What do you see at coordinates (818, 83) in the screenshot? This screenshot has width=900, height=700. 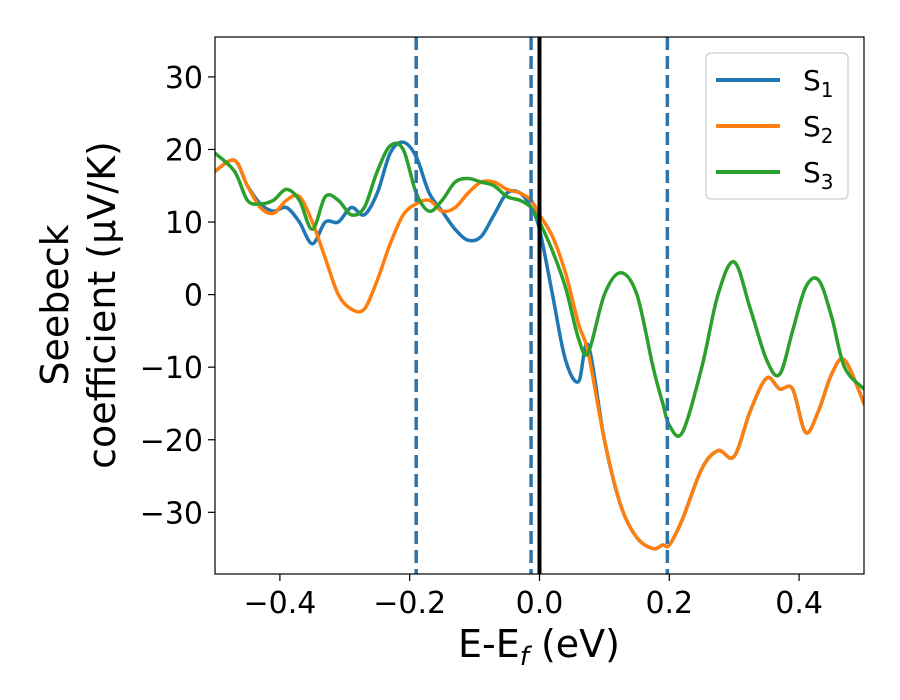 I see `legend-label: S1` at bounding box center [818, 83].